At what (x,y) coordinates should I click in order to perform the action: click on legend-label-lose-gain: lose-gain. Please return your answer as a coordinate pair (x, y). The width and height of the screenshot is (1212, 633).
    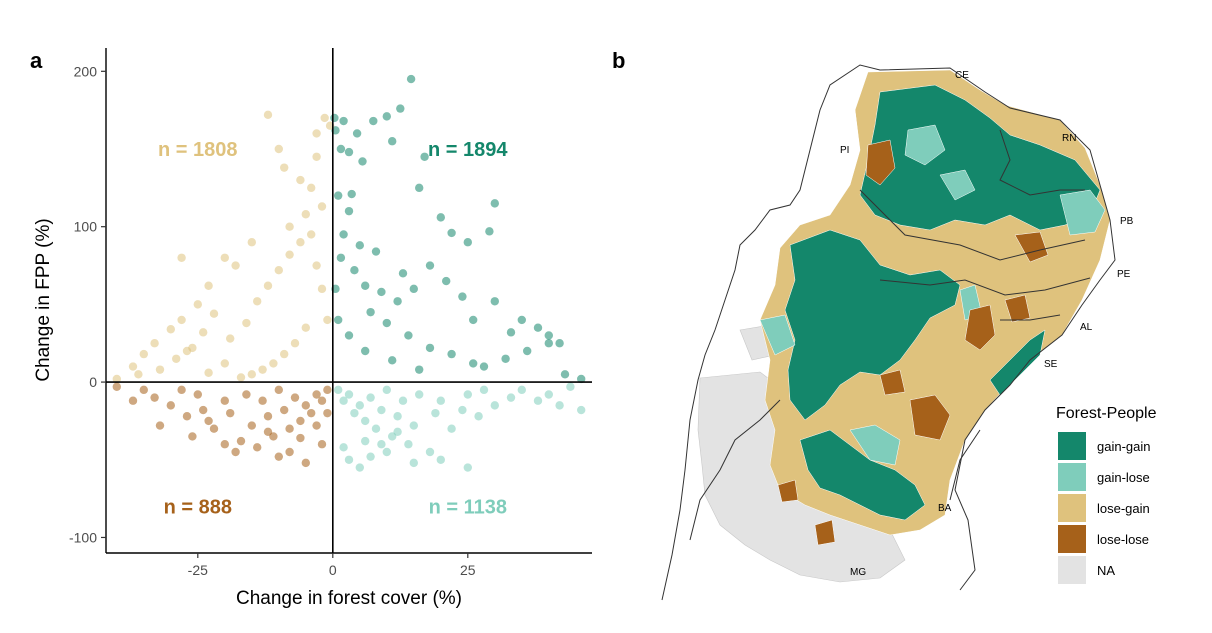
    Looking at the image, I should click on (1123, 508).